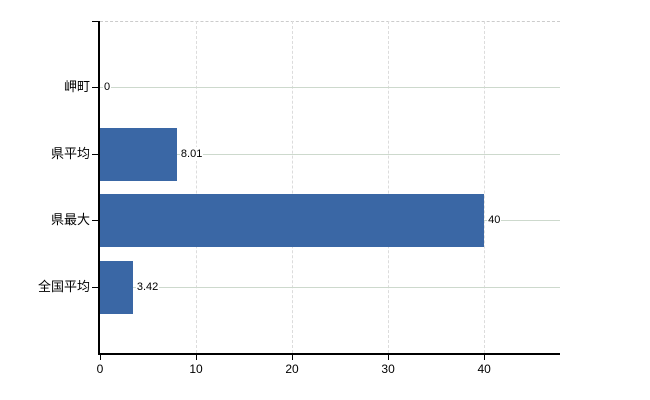 The height and width of the screenshot is (400, 650). I want to click on x-tick-label: 30, so click(388, 369).